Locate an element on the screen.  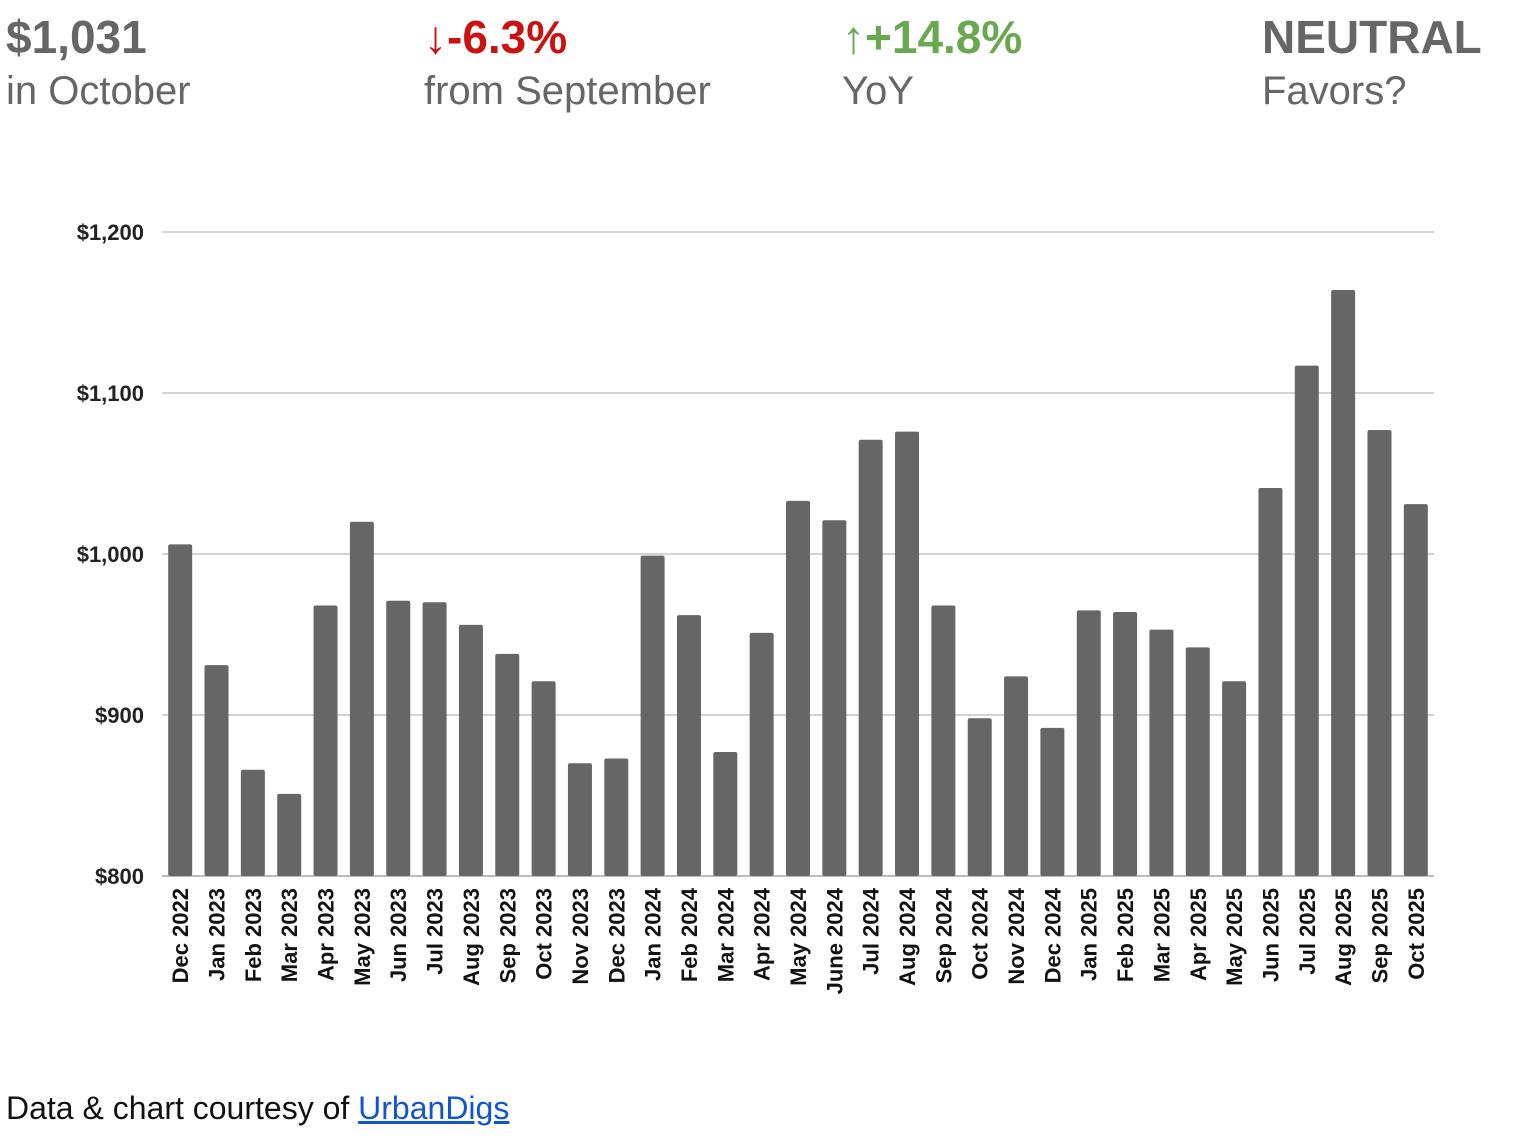
stat-current-caption: in October is located at coordinates (98, 91).